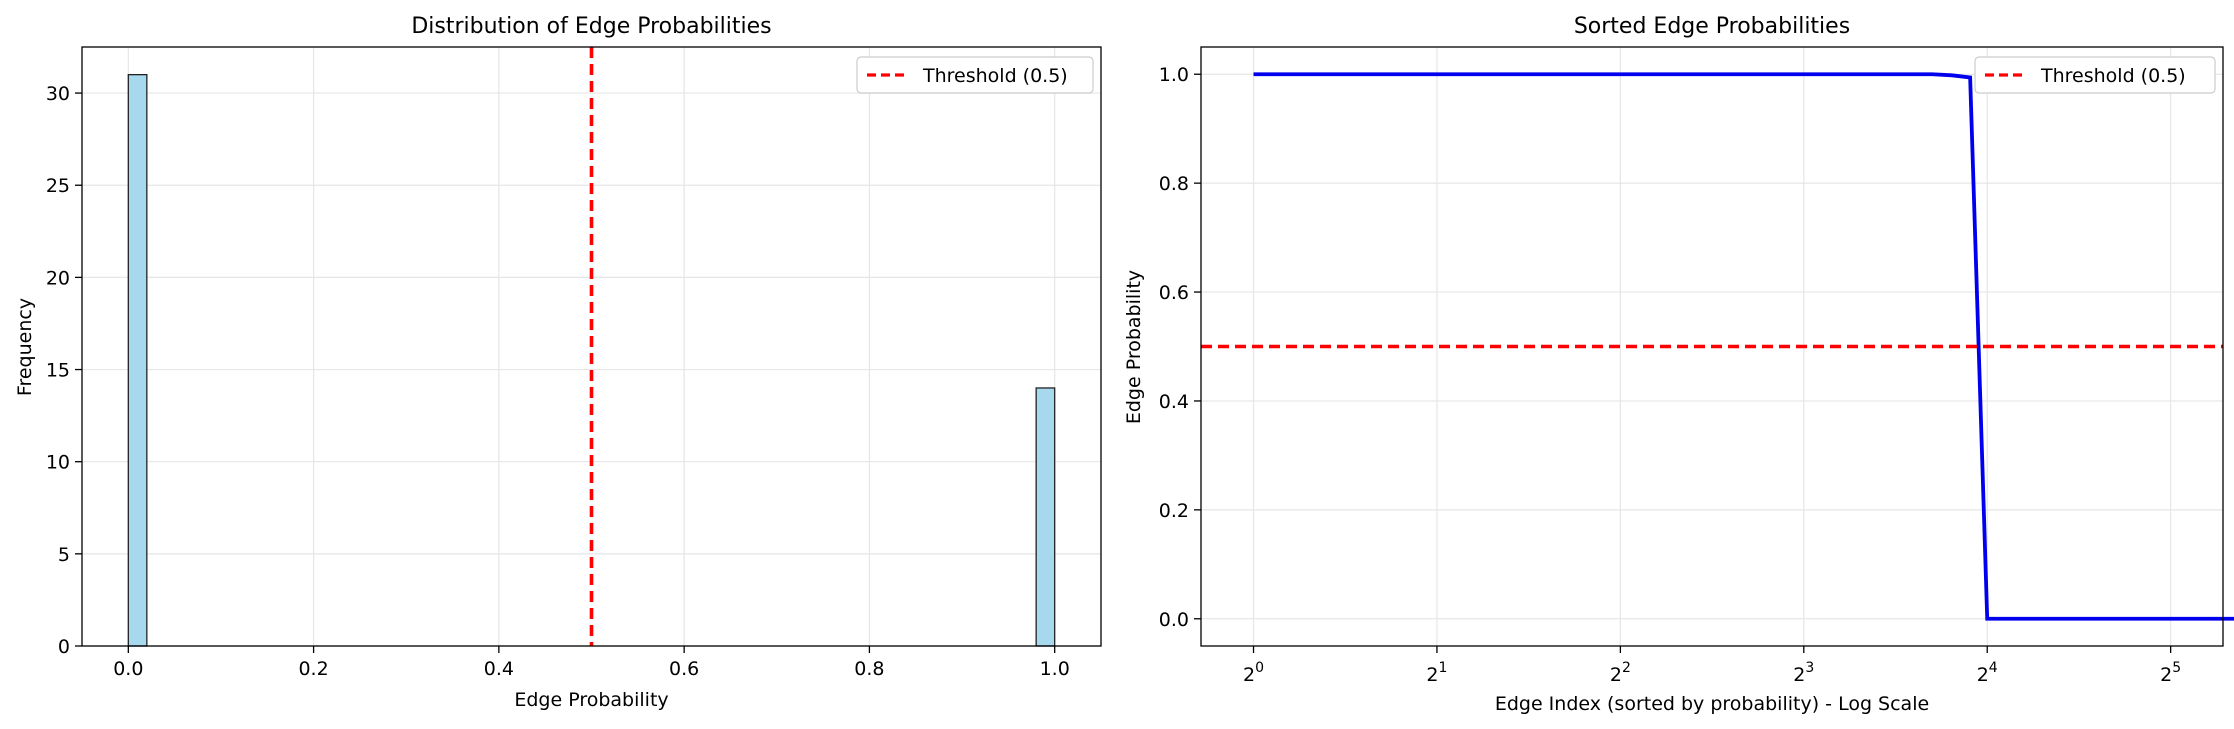 The image size is (2234, 729). What do you see at coordinates (869, 669) in the screenshot?
I see `x-tick-label: 0.8` at bounding box center [869, 669].